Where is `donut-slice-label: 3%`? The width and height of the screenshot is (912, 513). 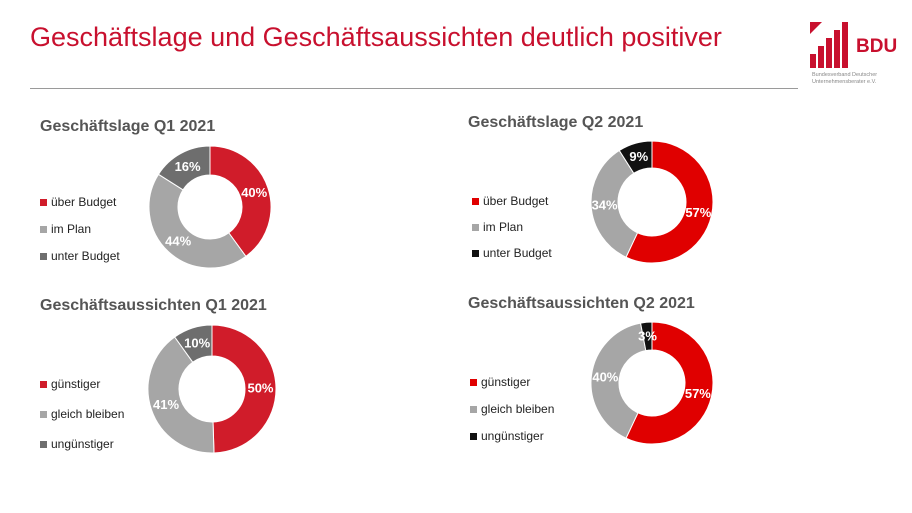
donut-slice-label: 3% is located at coordinates (647, 336).